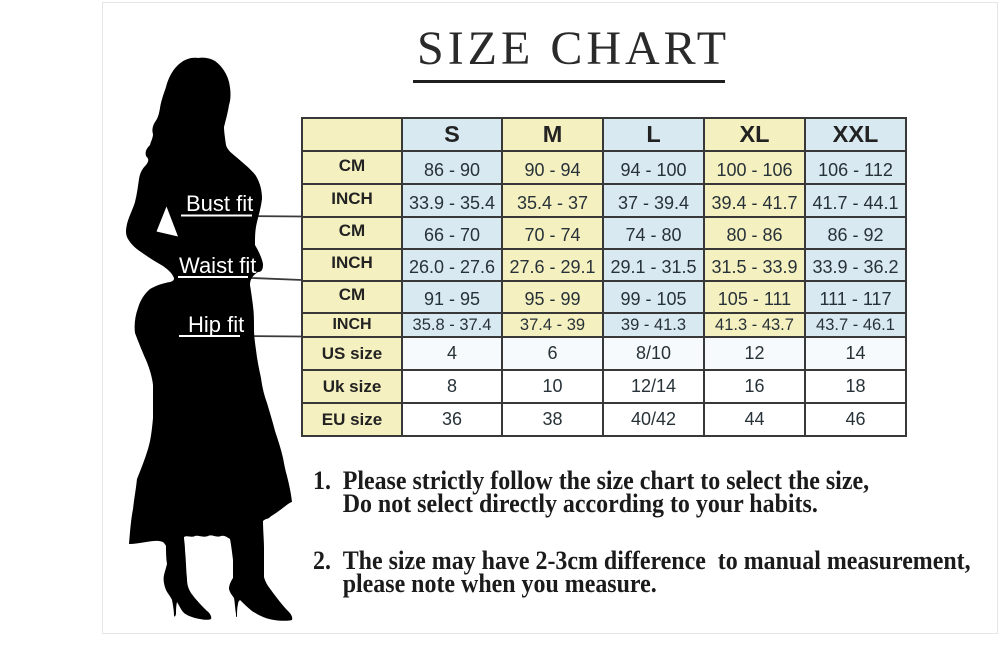 The height and width of the screenshot is (663, 1000). I want to click on svg-text: Waist fit, so click(217, 265).